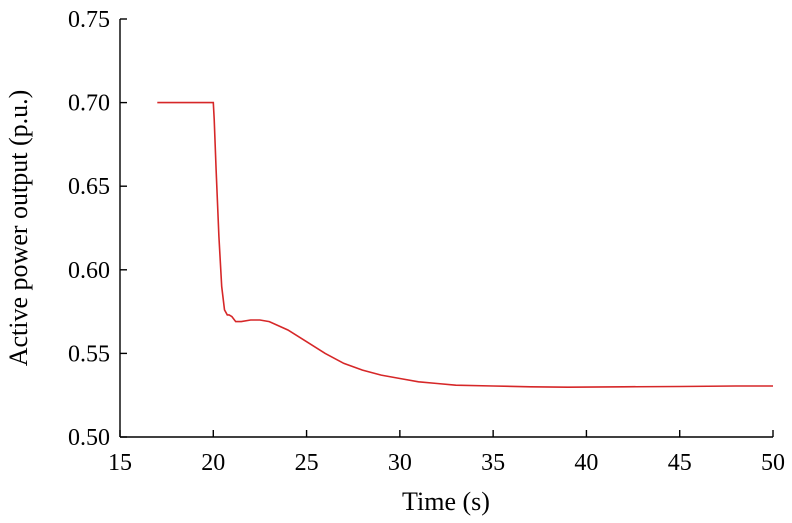 The image size is (792, 523). Describe the element at coordinates (89, 20) in the screenshot. I see `y-tick-label: 0.75` at that location.